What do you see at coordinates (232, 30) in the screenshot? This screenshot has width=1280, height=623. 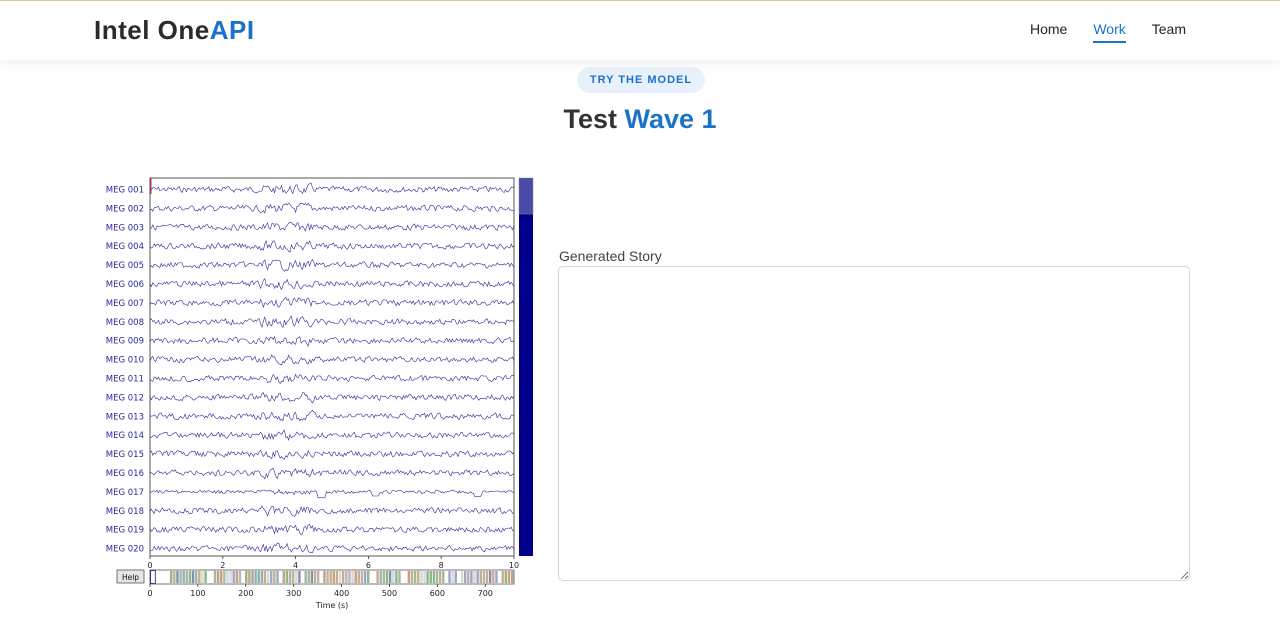 I see `brand-accent: API` at bounding box center [232, 30].